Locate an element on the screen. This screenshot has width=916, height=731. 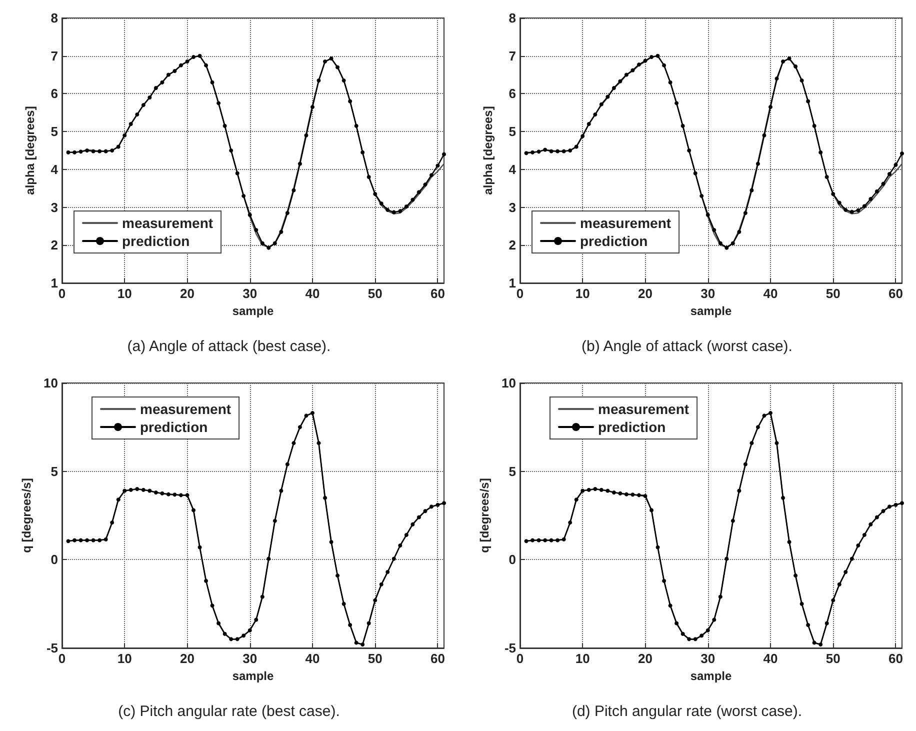
text: (b) Angle of attack (worst case). is located at coordinates (687, 346).